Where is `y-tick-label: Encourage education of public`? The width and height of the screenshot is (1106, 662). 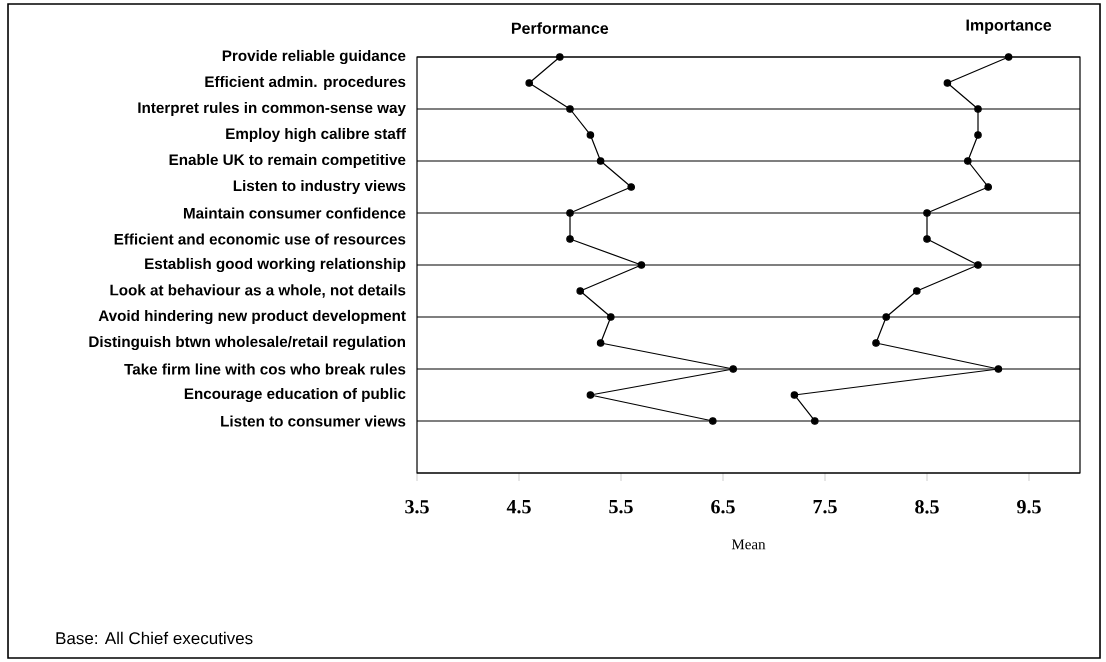
y-tick-label: Encourage education of public is located at coordinates (295, 395).